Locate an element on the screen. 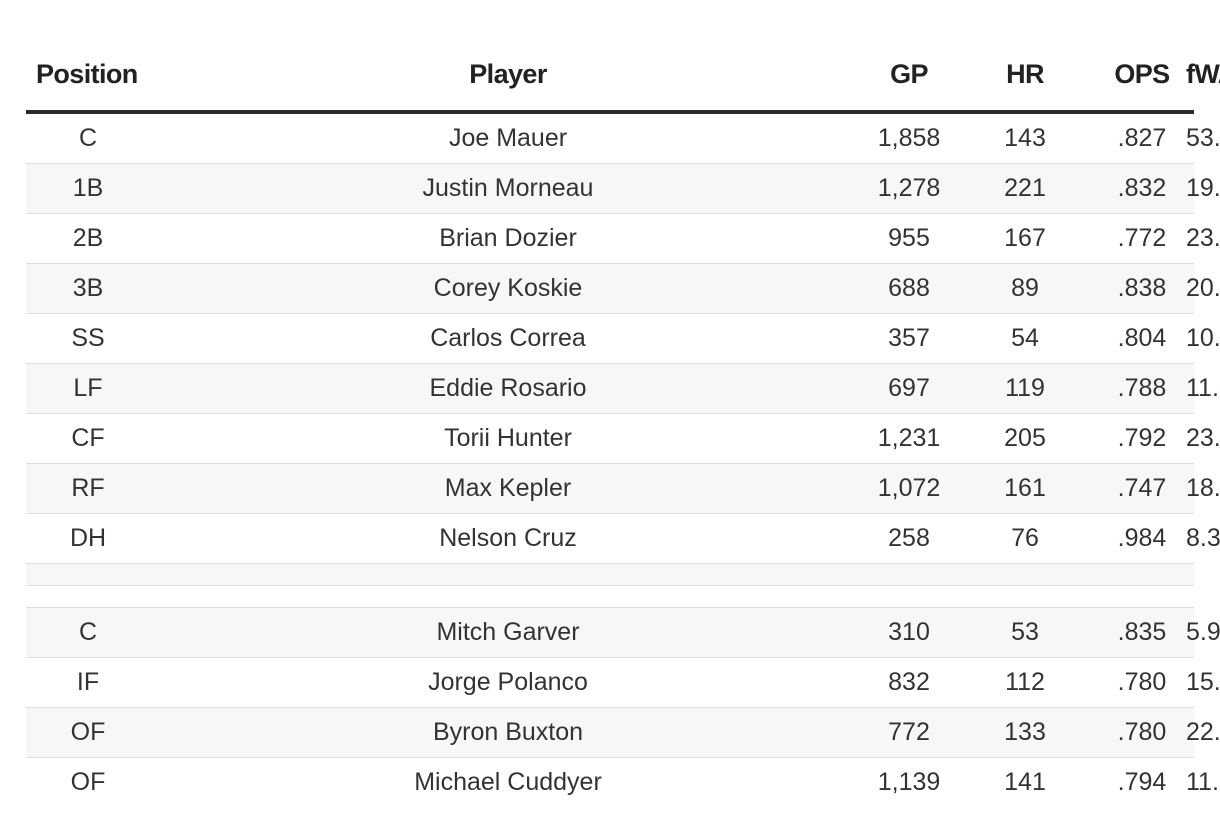 The image size is (1220, 832). table-row: OF Byron Buxton 772 133 .780 22.2 is located at coordinates (623, 733).